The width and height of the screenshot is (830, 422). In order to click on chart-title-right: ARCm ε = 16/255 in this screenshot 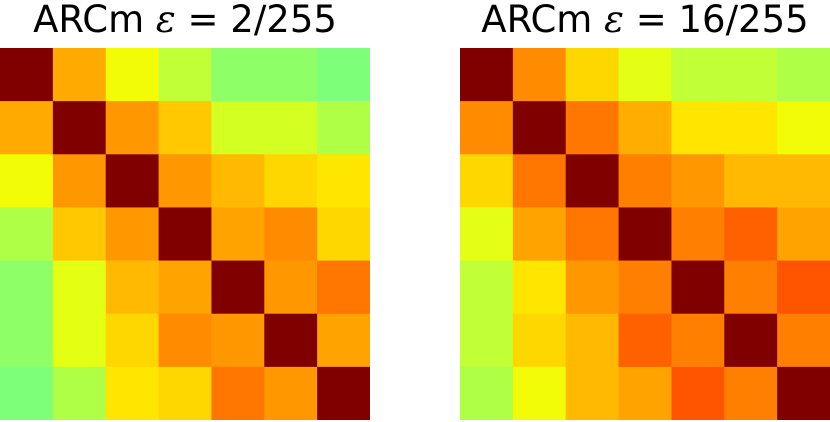, I will do `click(645, 20)`.